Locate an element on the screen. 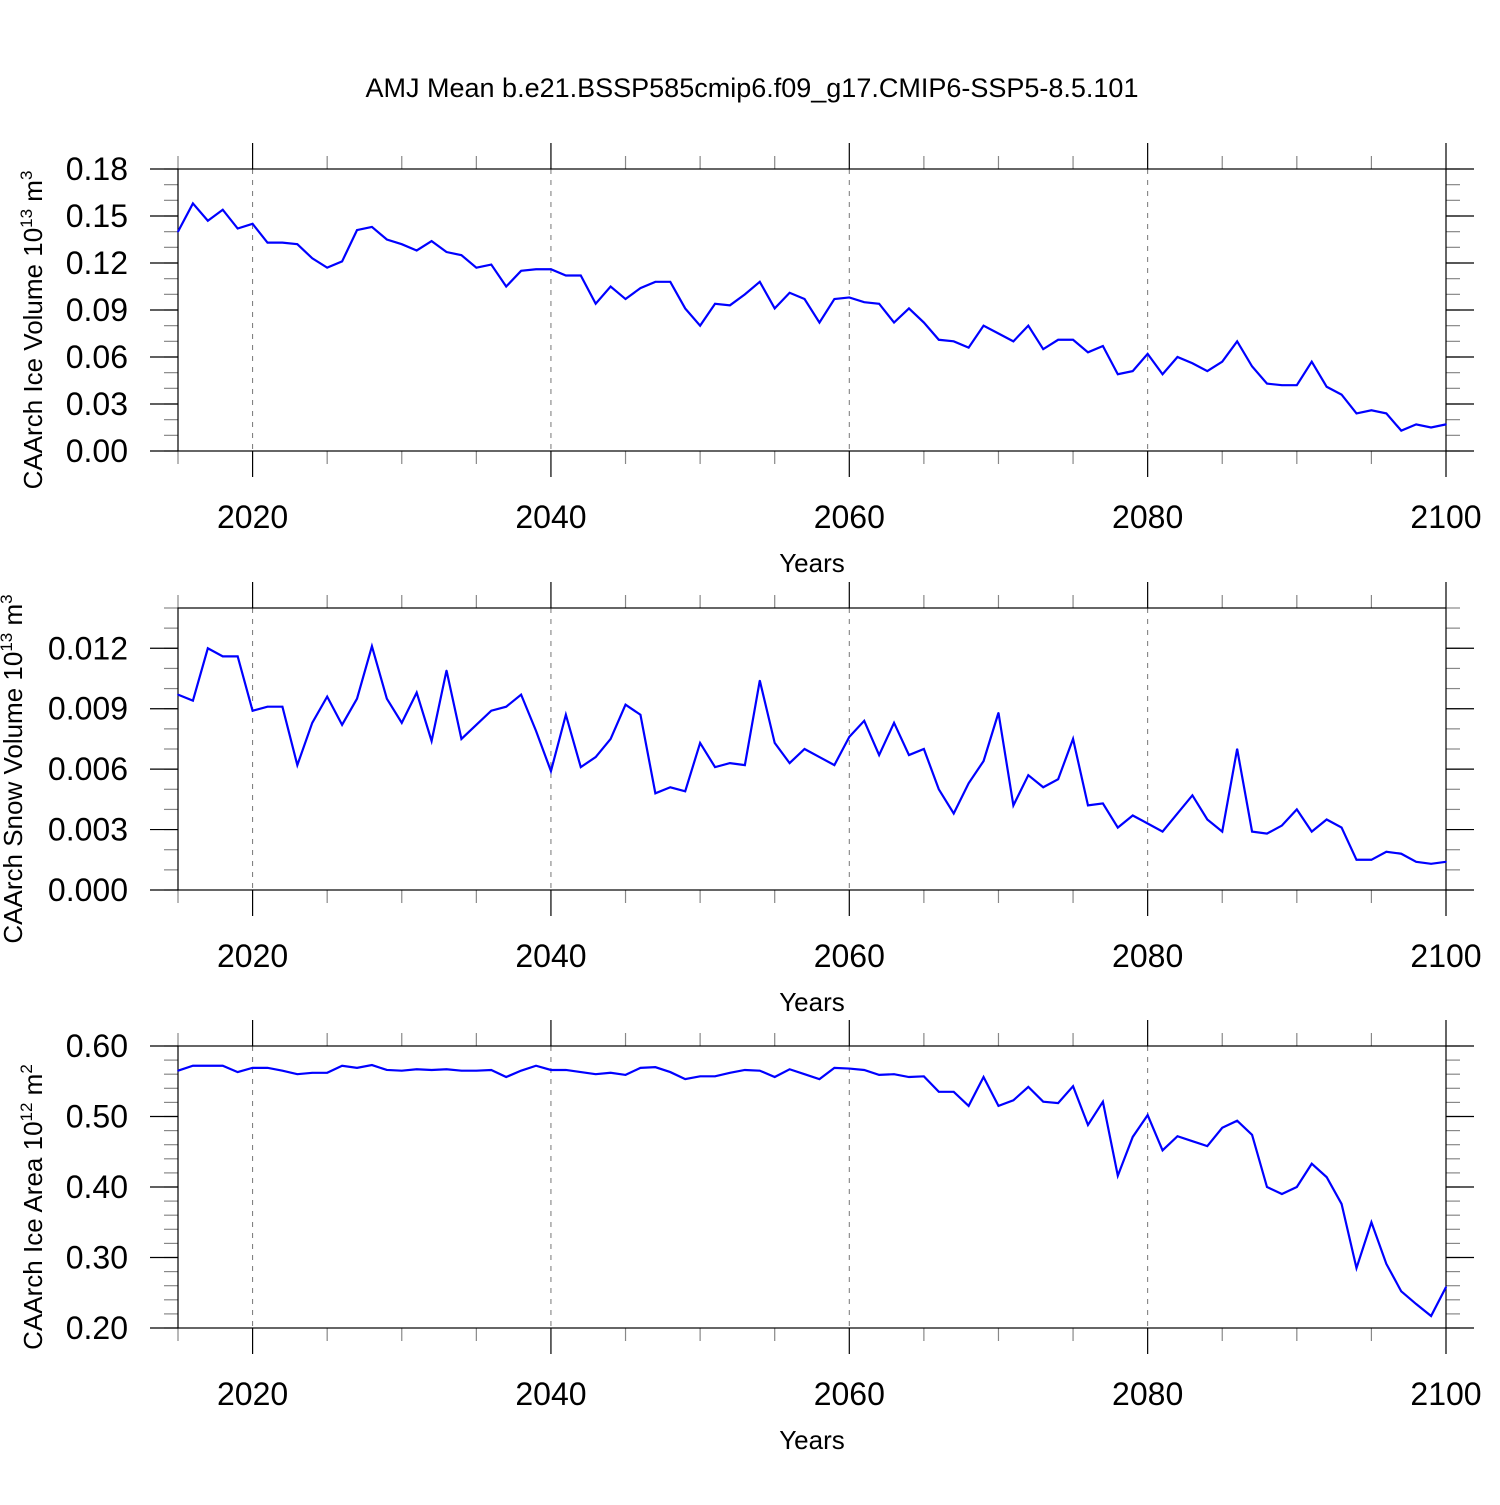 This screenshot has width=1500, height=1505. x-tick-label: 2020 is located at coordinates (252, 956).